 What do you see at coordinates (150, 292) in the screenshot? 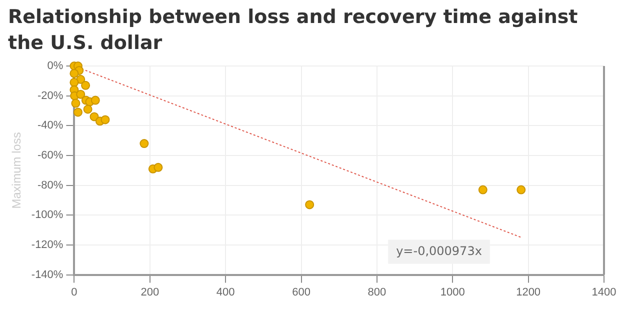
I see `x-tick-label: 200` at bounding box center [150, 292].